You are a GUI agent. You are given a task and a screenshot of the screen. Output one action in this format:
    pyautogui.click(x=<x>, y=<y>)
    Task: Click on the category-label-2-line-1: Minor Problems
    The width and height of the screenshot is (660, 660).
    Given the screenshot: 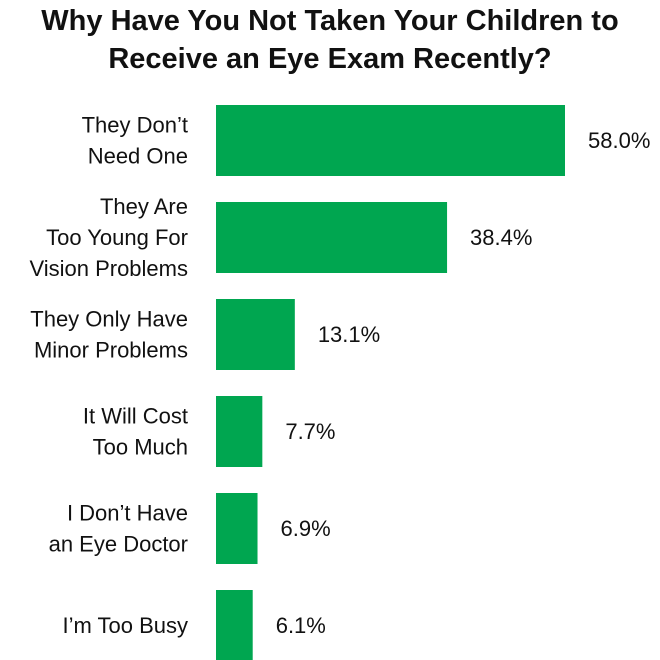 What is the action you would take?
    pyautogui.click(x=111, y=350)
    